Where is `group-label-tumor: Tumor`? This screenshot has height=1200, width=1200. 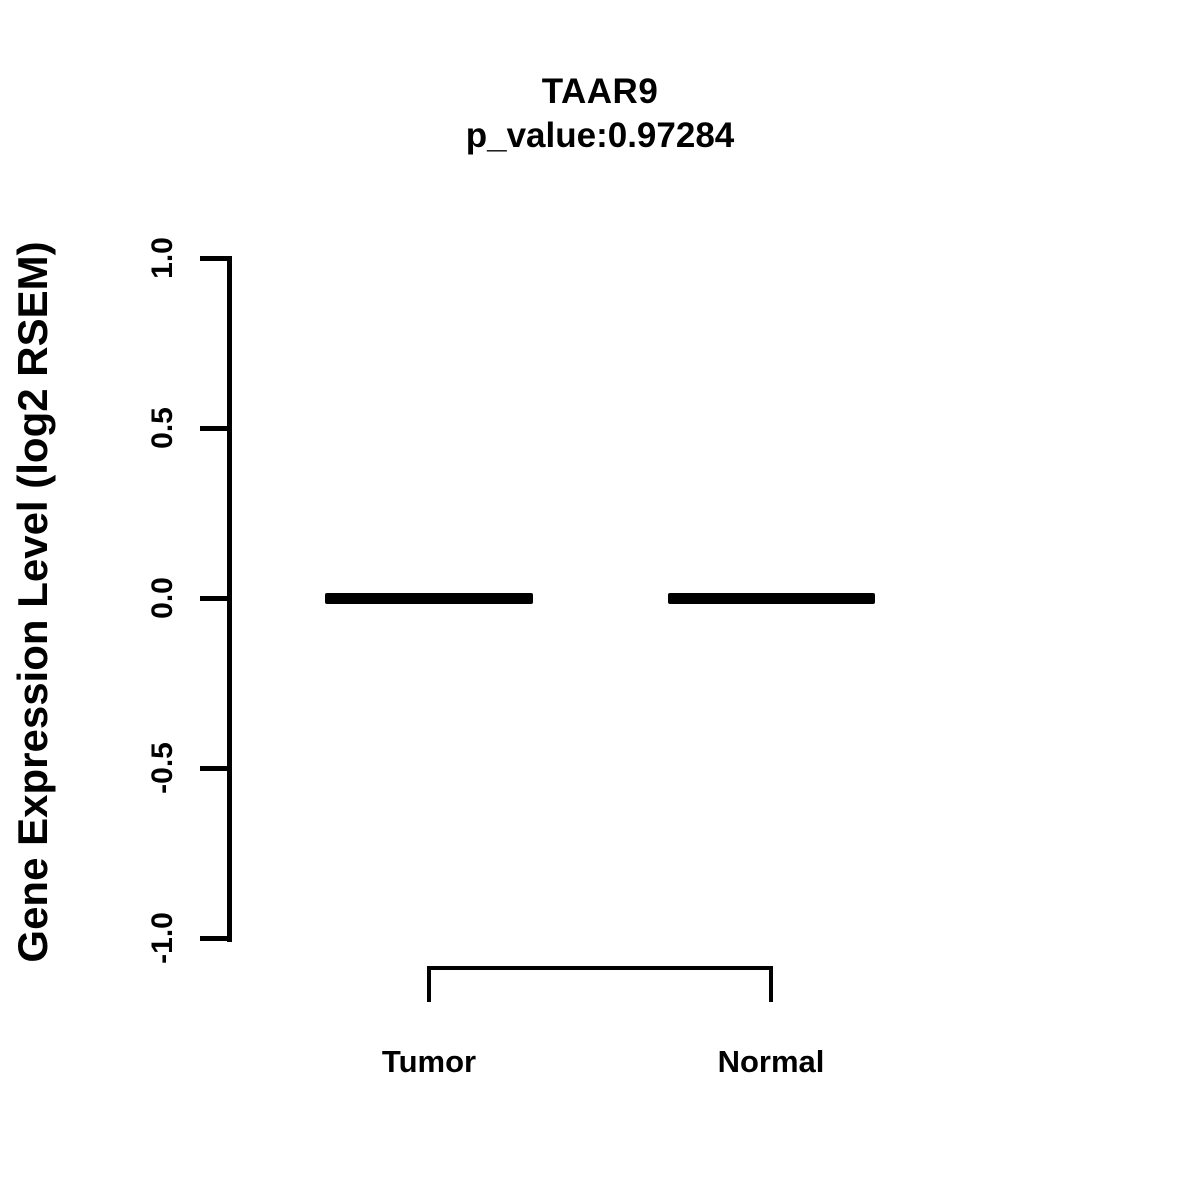 group-label-tumor: Tumor is located at coordinates (429, 1061).